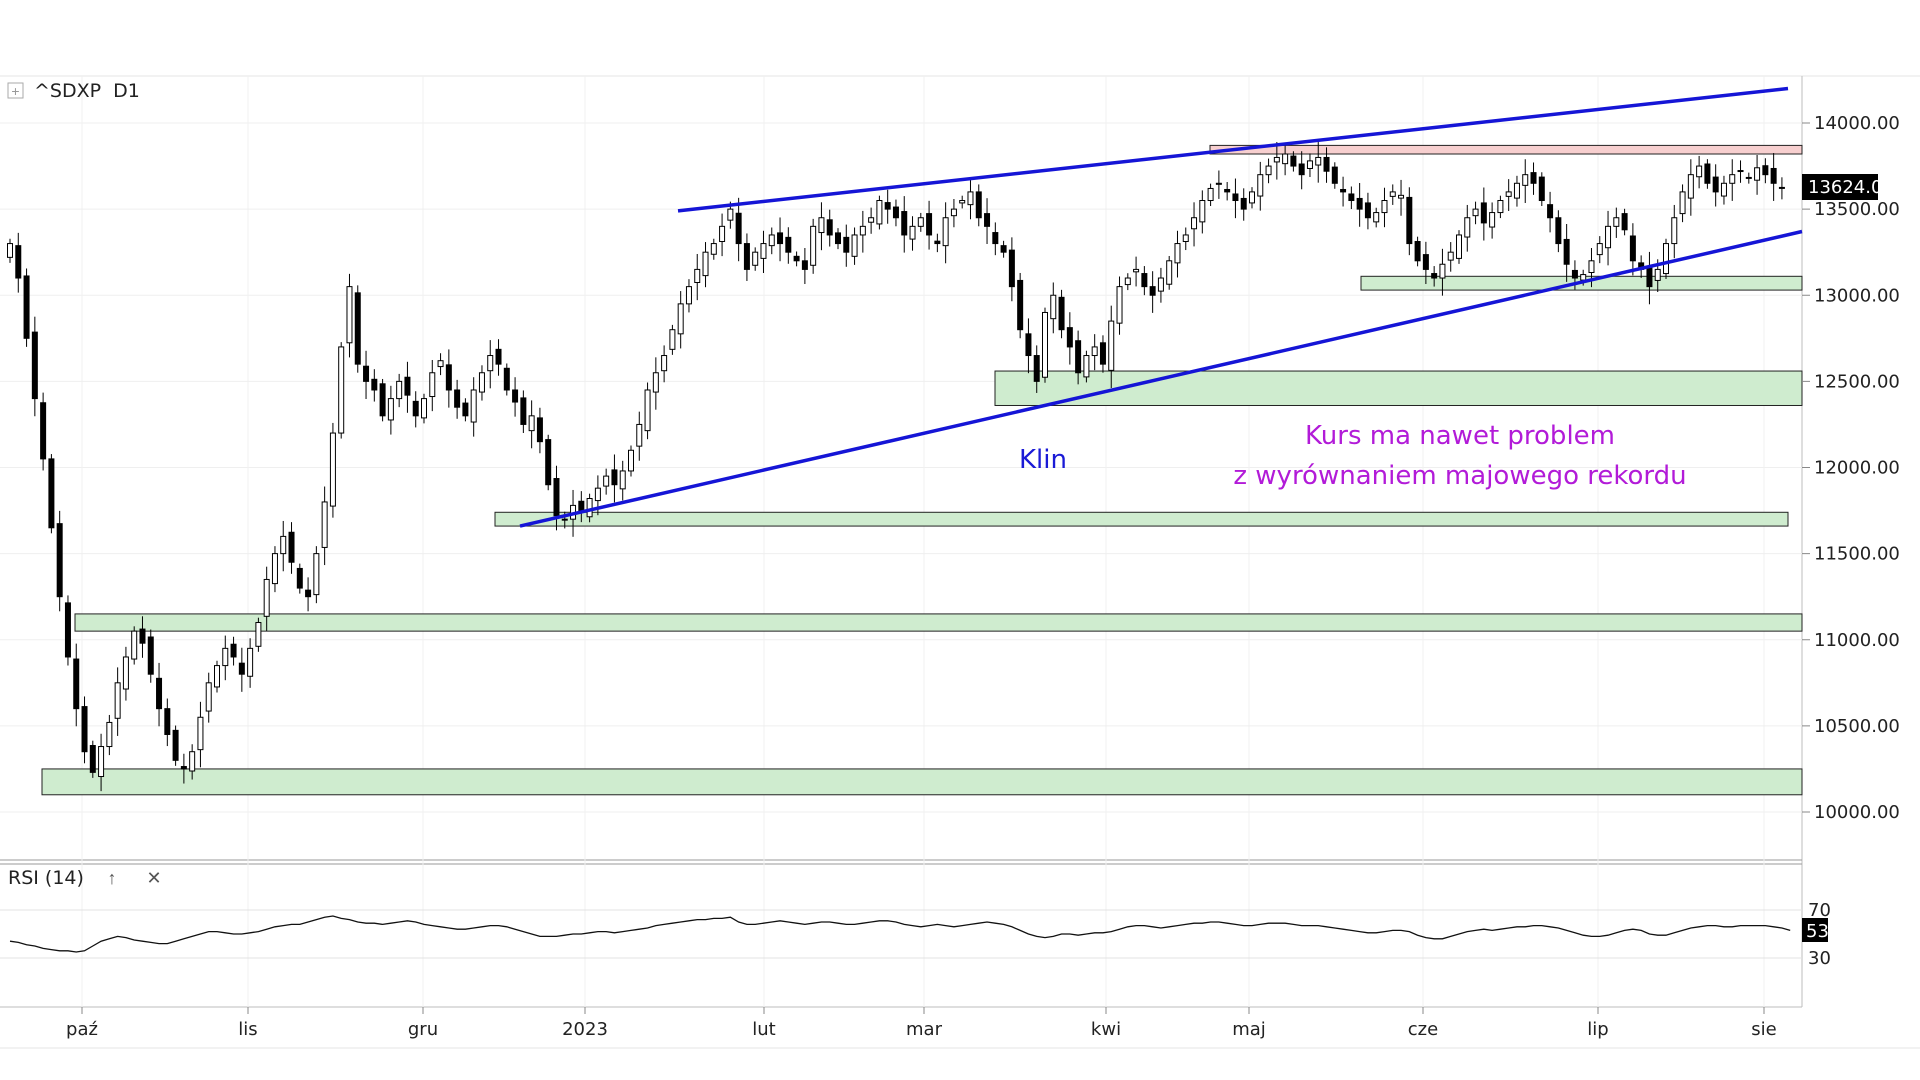 The image size is (1920, 1080). I want to click on x-tick-label: 2023, so click(585, 1029).